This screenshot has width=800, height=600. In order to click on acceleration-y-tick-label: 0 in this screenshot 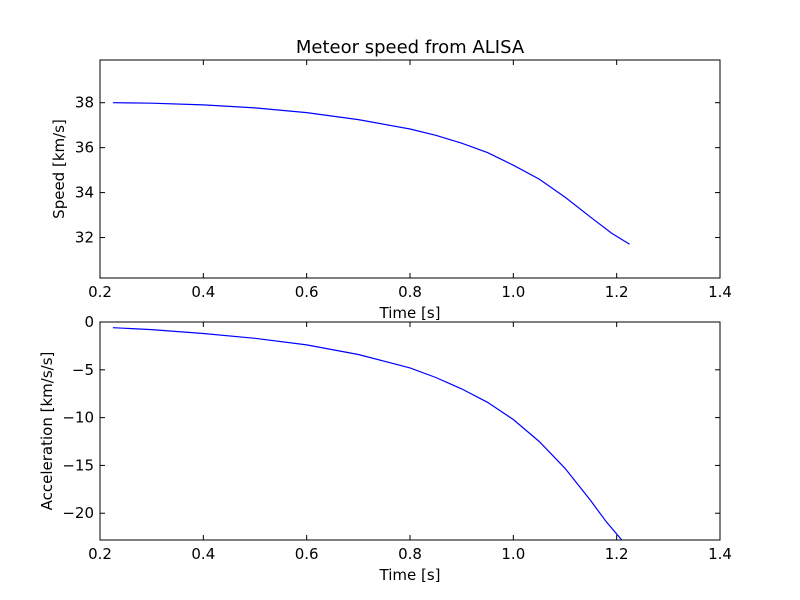, I will do `click(89, 322)`.